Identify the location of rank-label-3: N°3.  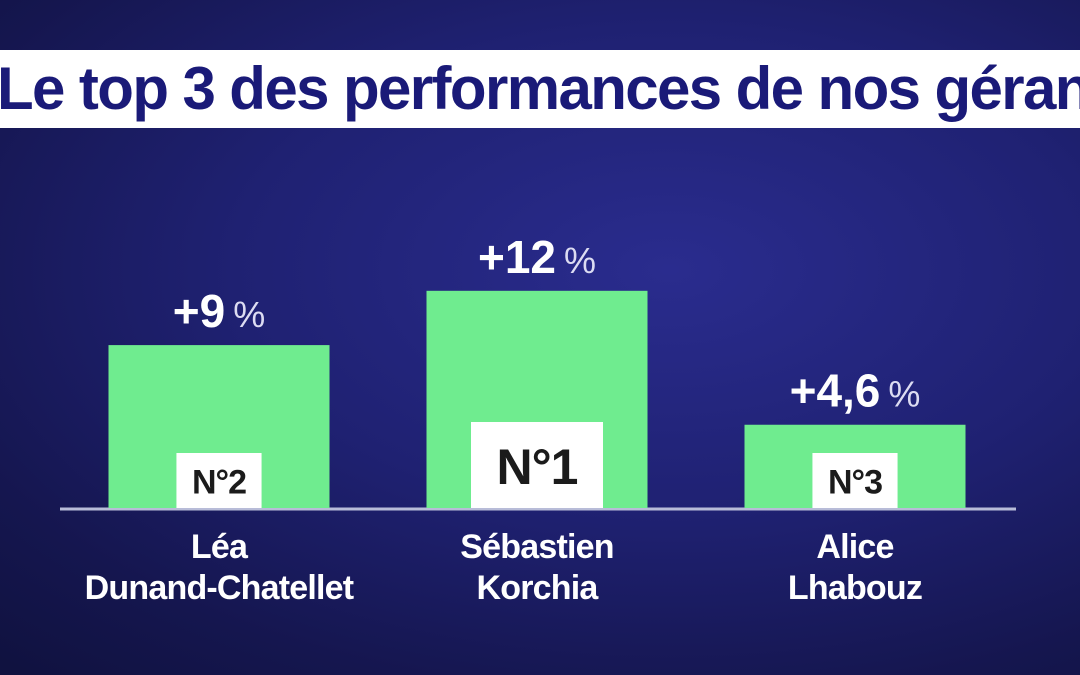
(855, 482).